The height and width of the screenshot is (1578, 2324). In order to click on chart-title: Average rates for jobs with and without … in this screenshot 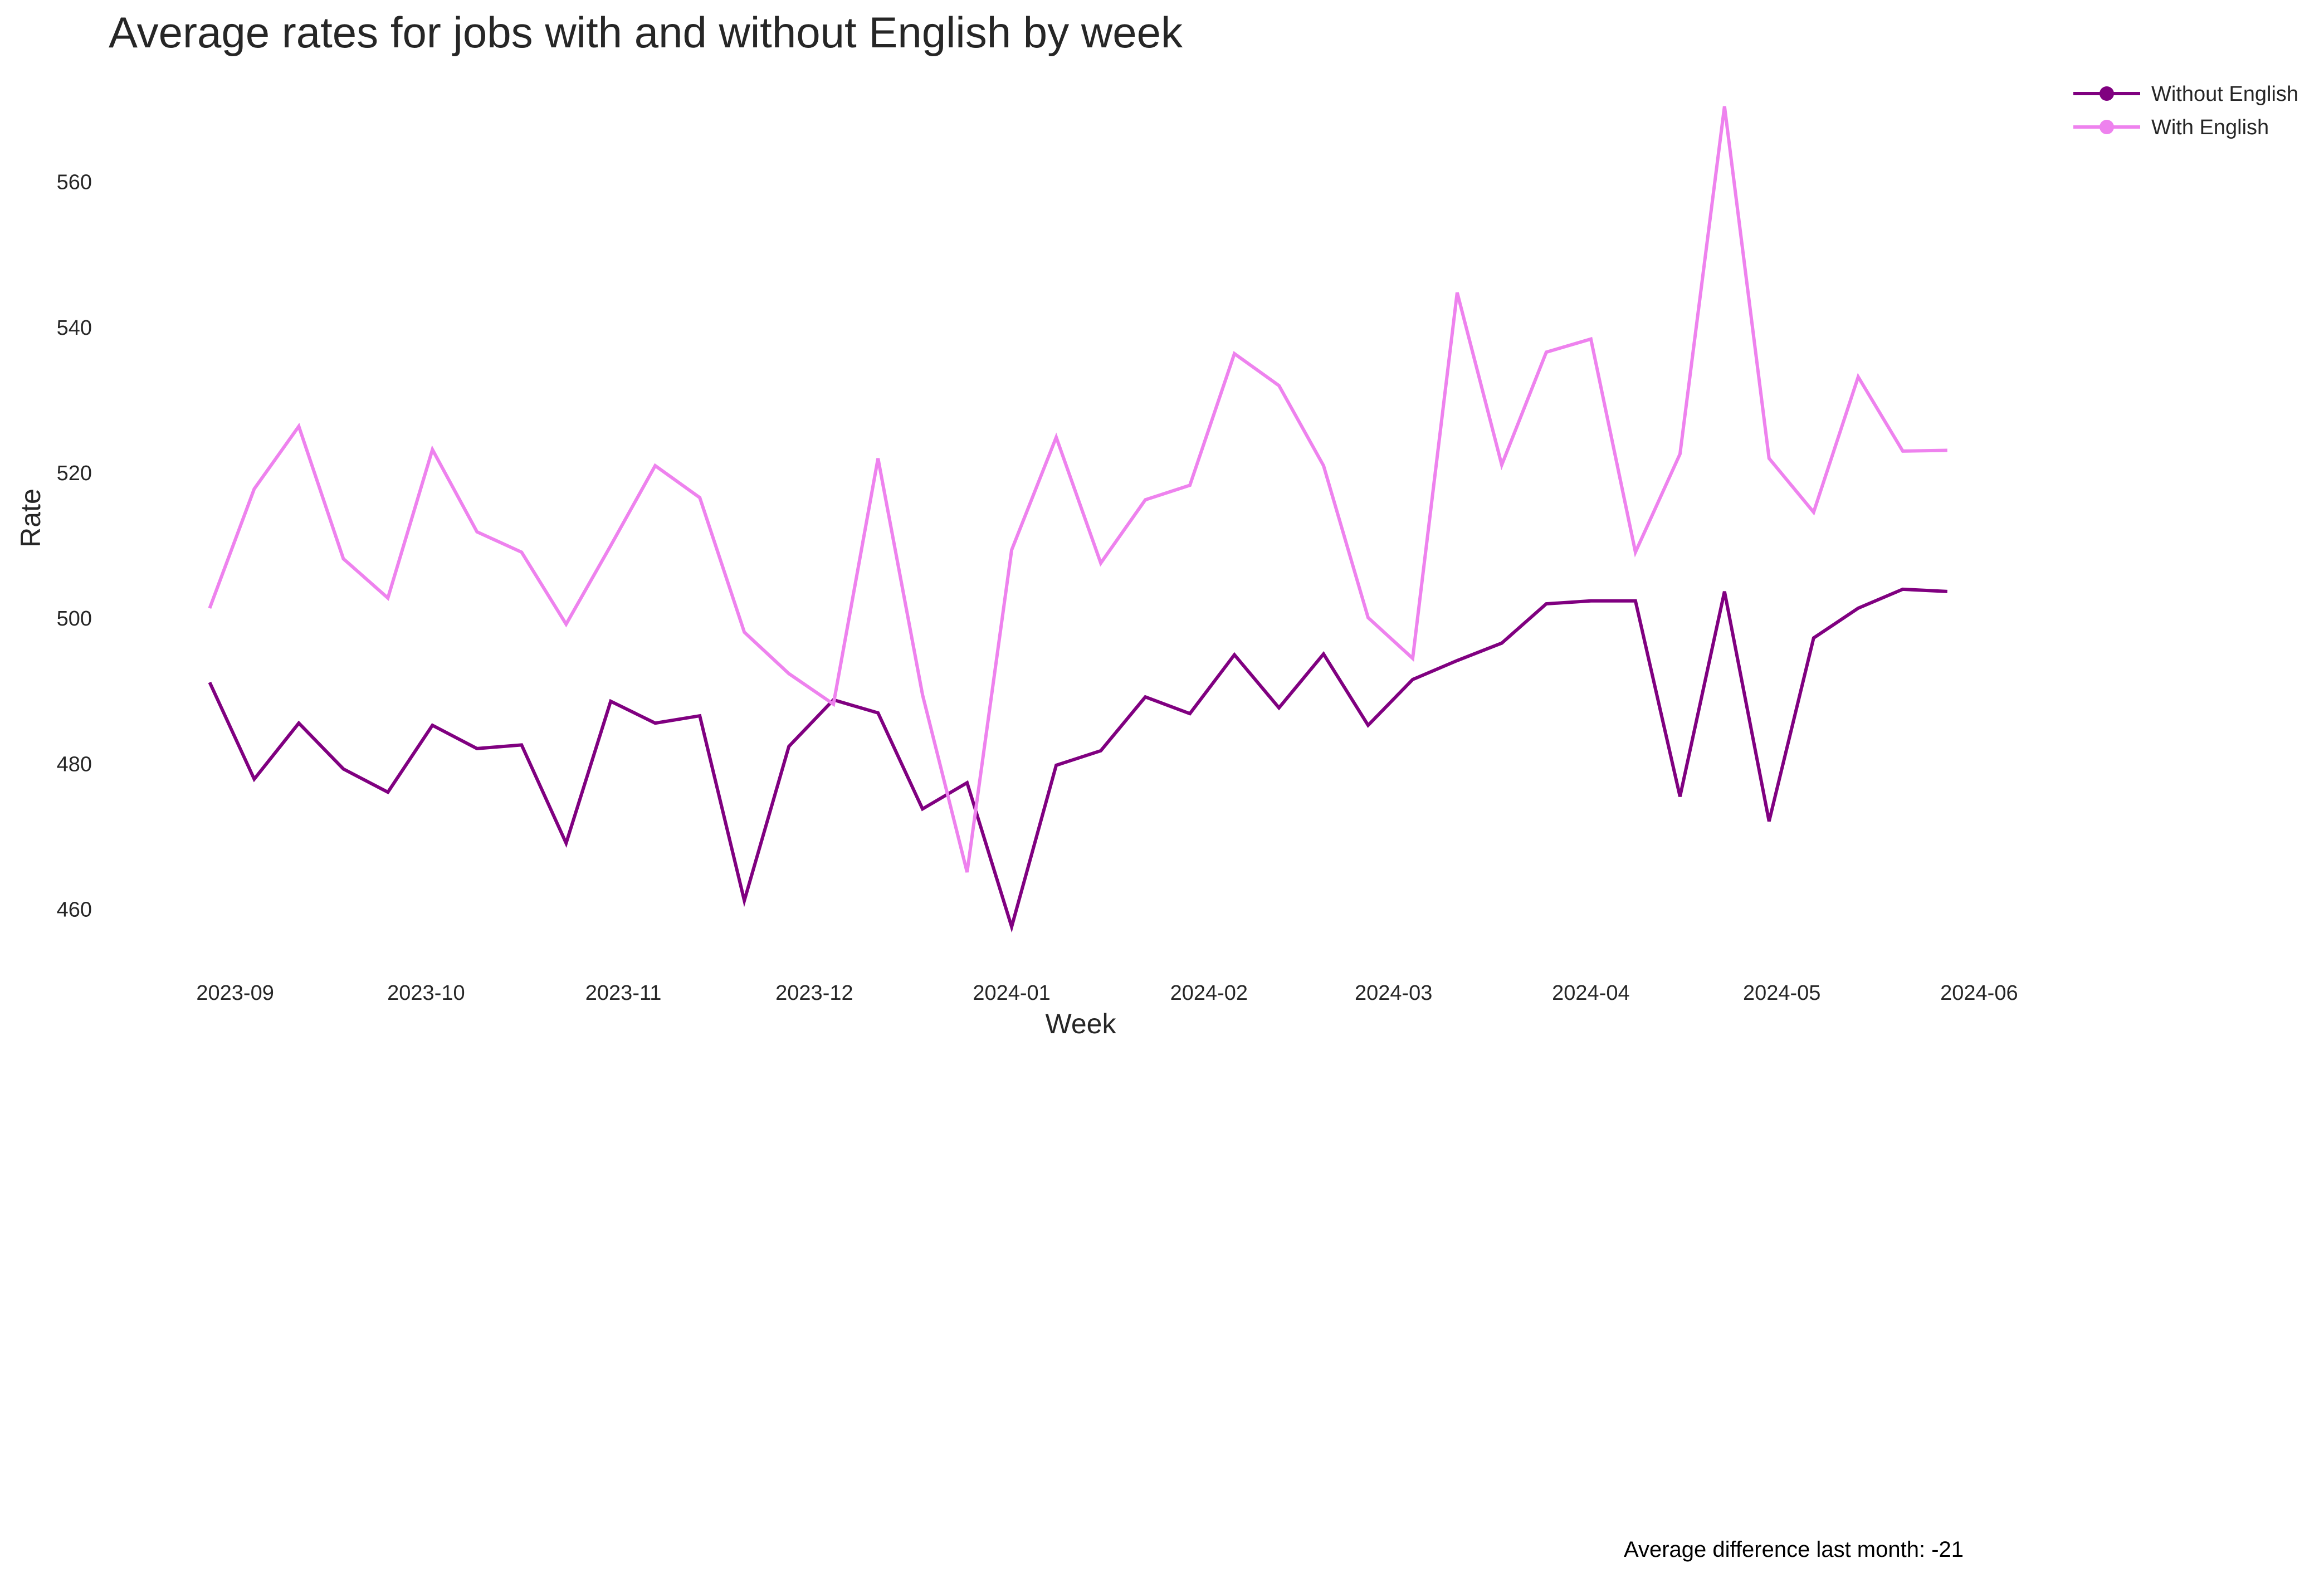, I will do `click(646, 32)`.